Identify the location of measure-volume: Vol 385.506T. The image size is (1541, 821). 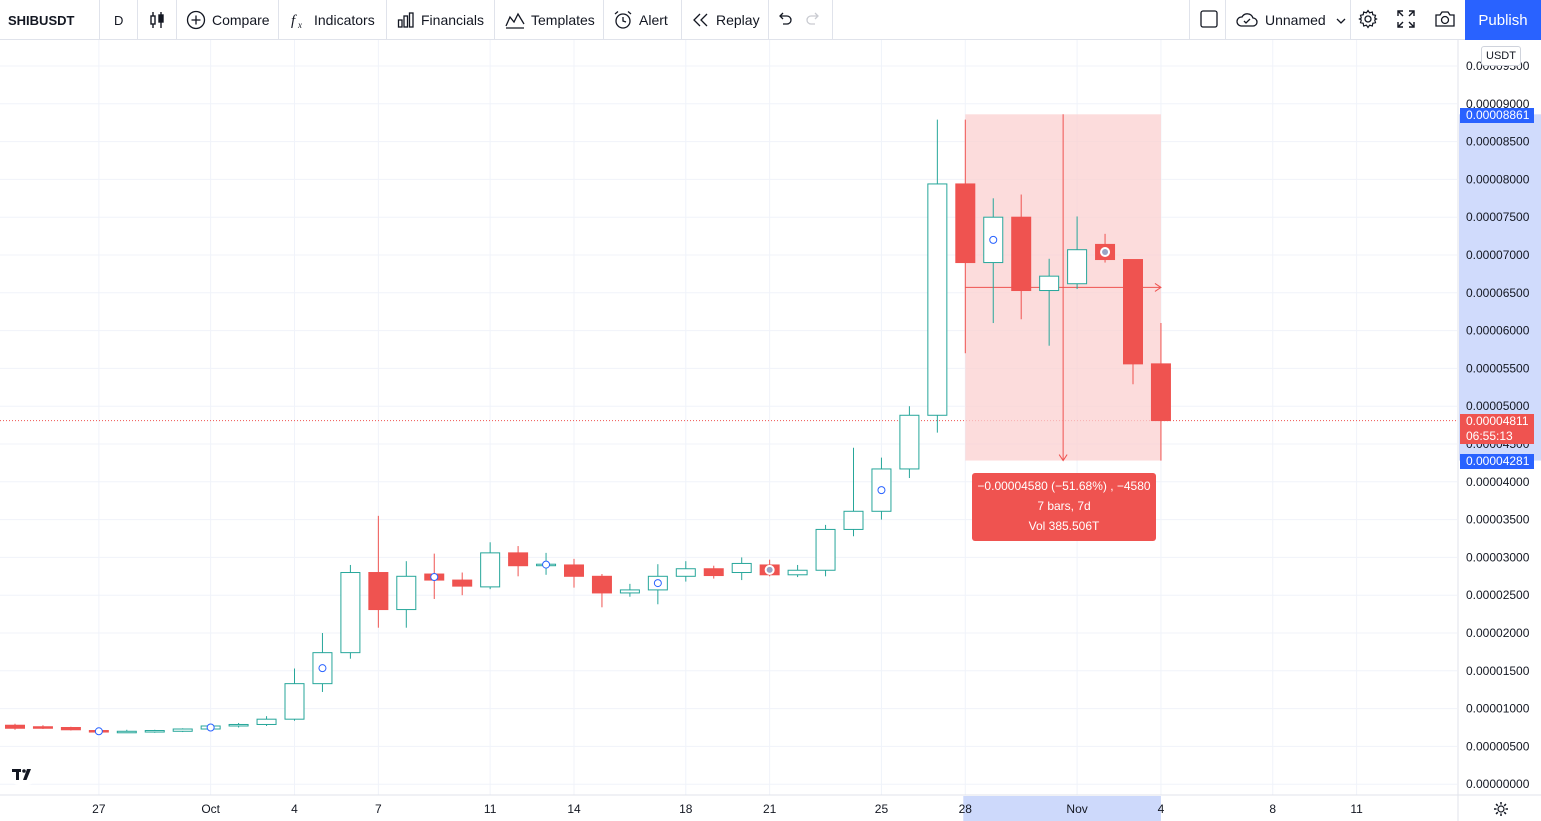
(1064, 526).